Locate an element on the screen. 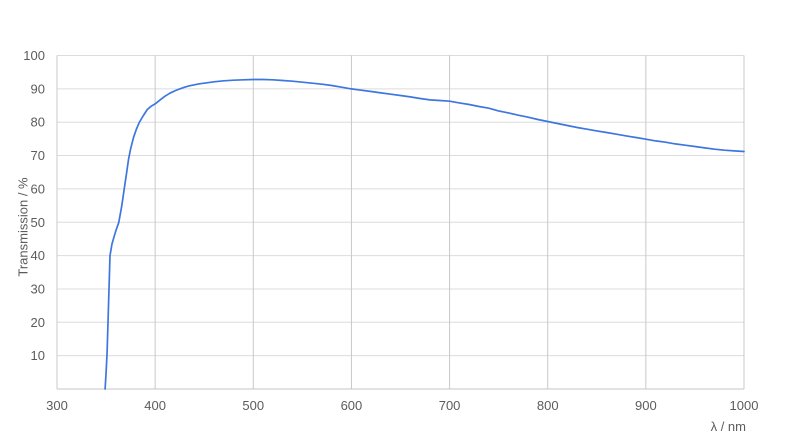  y-tick-label: 10 is located at coordinates (38, 355).